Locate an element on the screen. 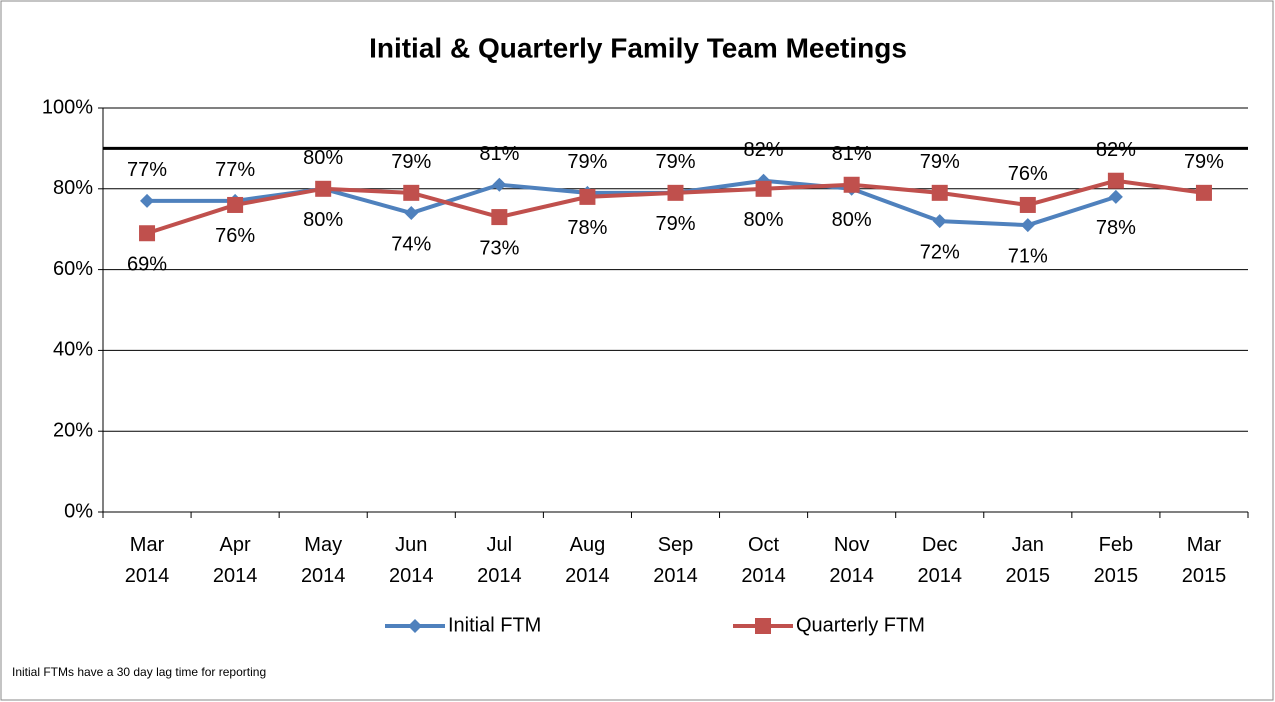  data-label: 72% is located at coordinates (940, 252).